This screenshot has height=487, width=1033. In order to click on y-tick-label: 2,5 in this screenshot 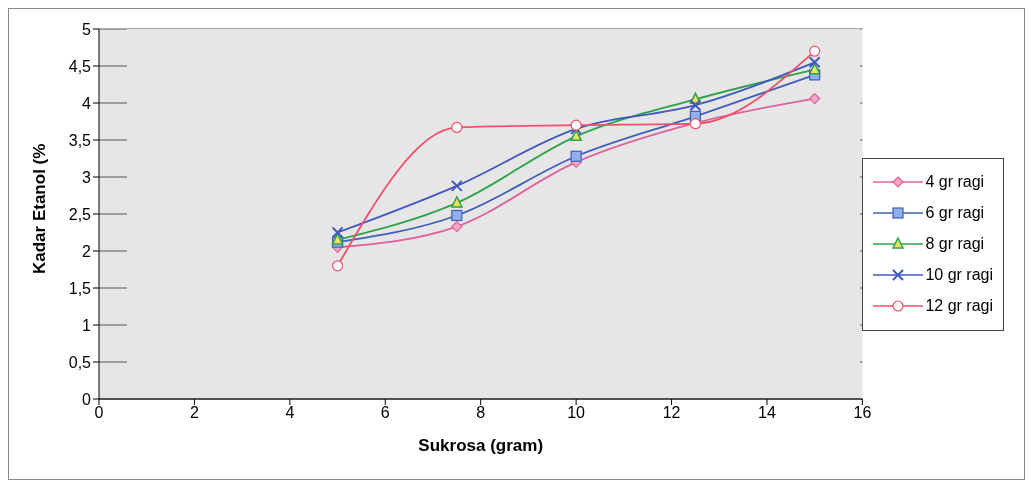, I will do `click(80, 214)`.